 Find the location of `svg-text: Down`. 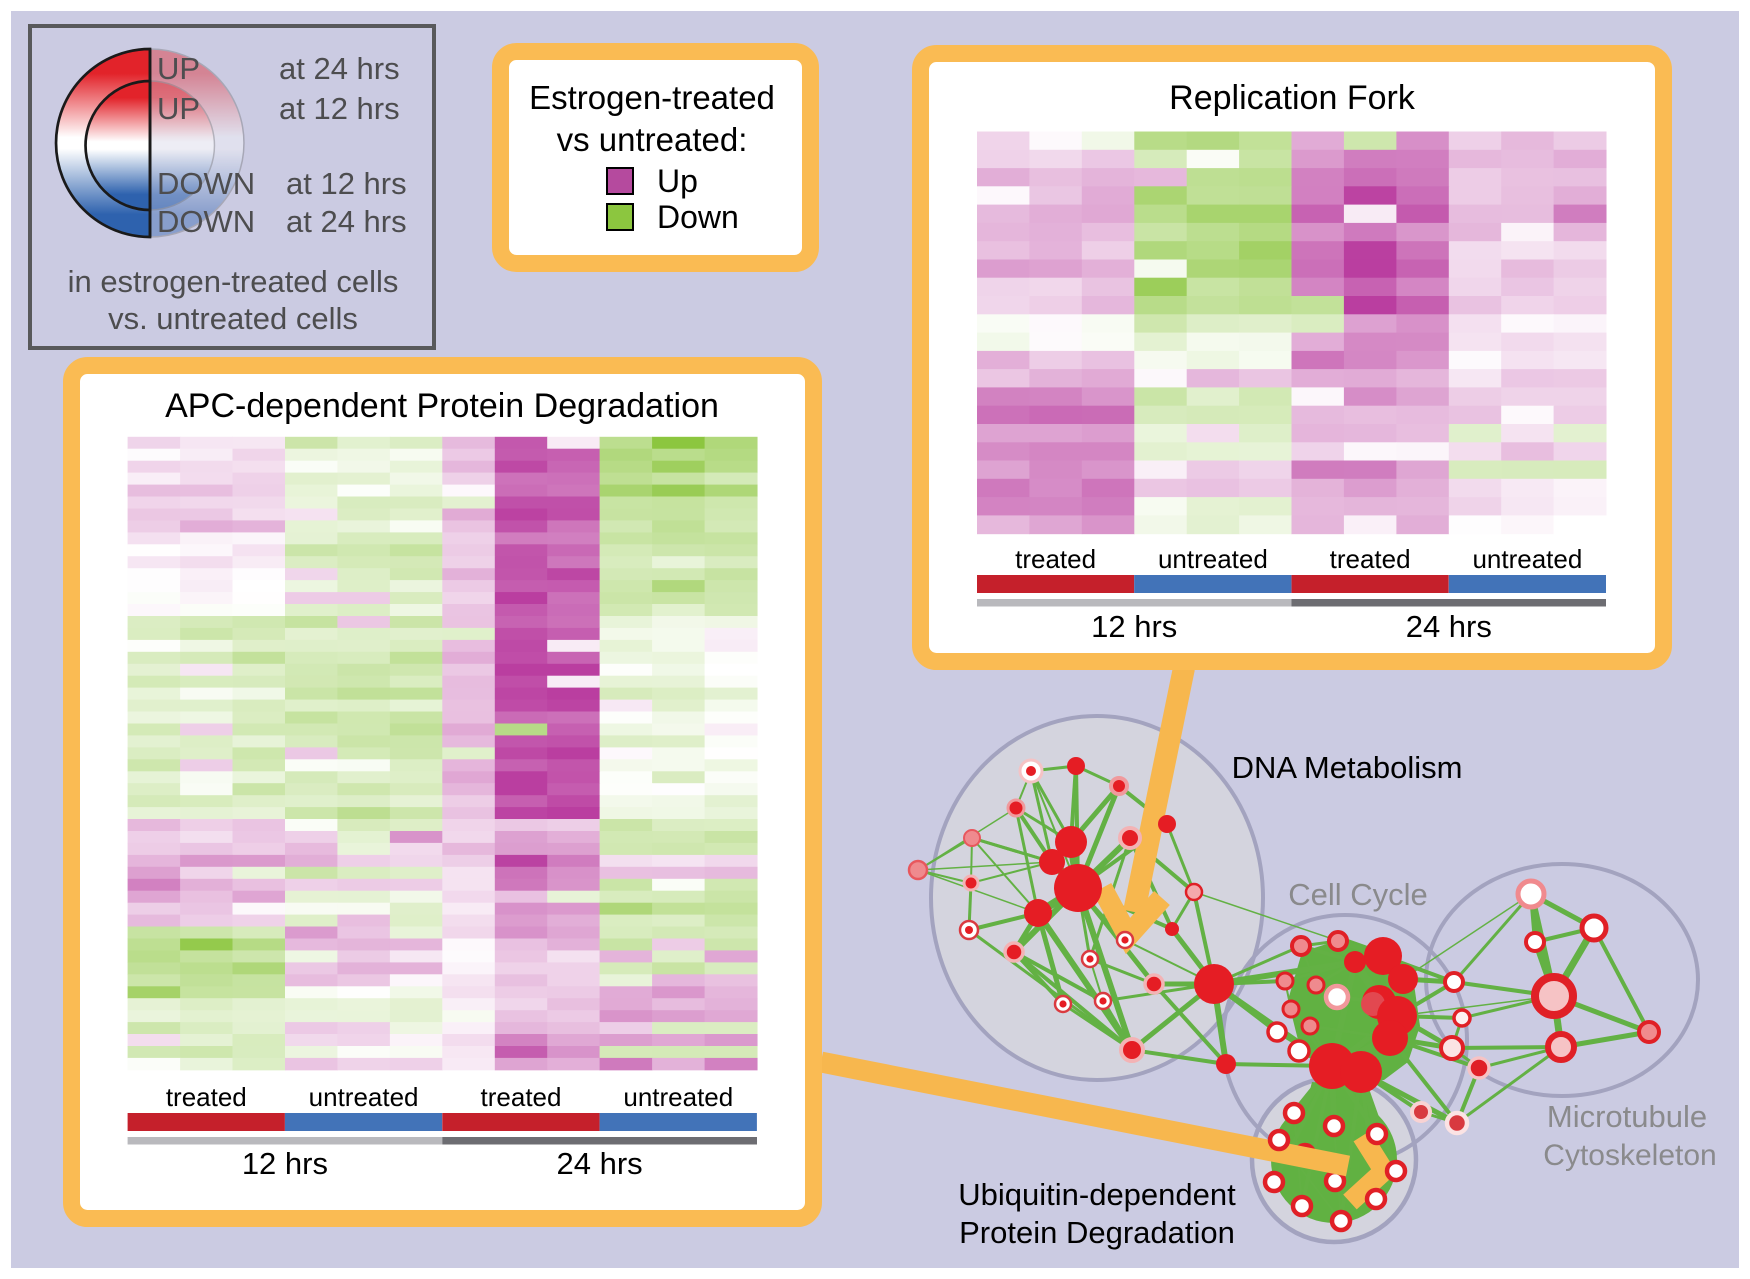

svg-text: Down is located at coordinates (698, 217).